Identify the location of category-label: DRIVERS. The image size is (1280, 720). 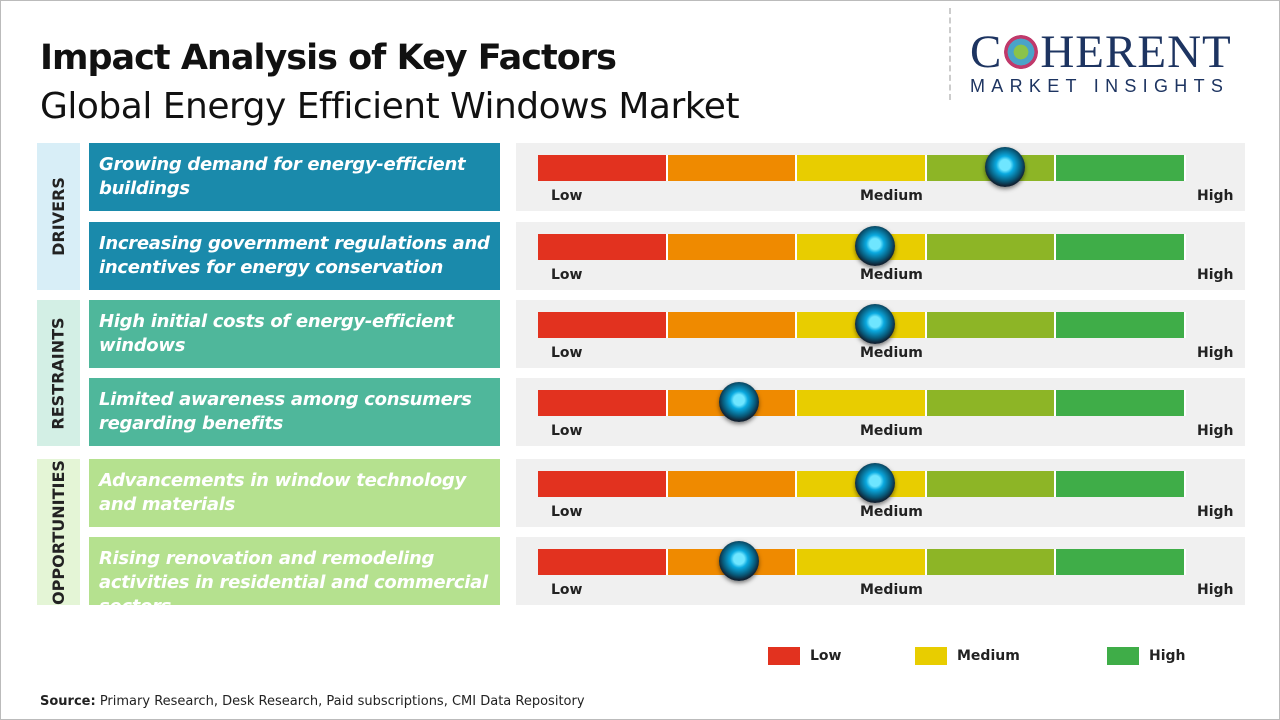
(58, 216).